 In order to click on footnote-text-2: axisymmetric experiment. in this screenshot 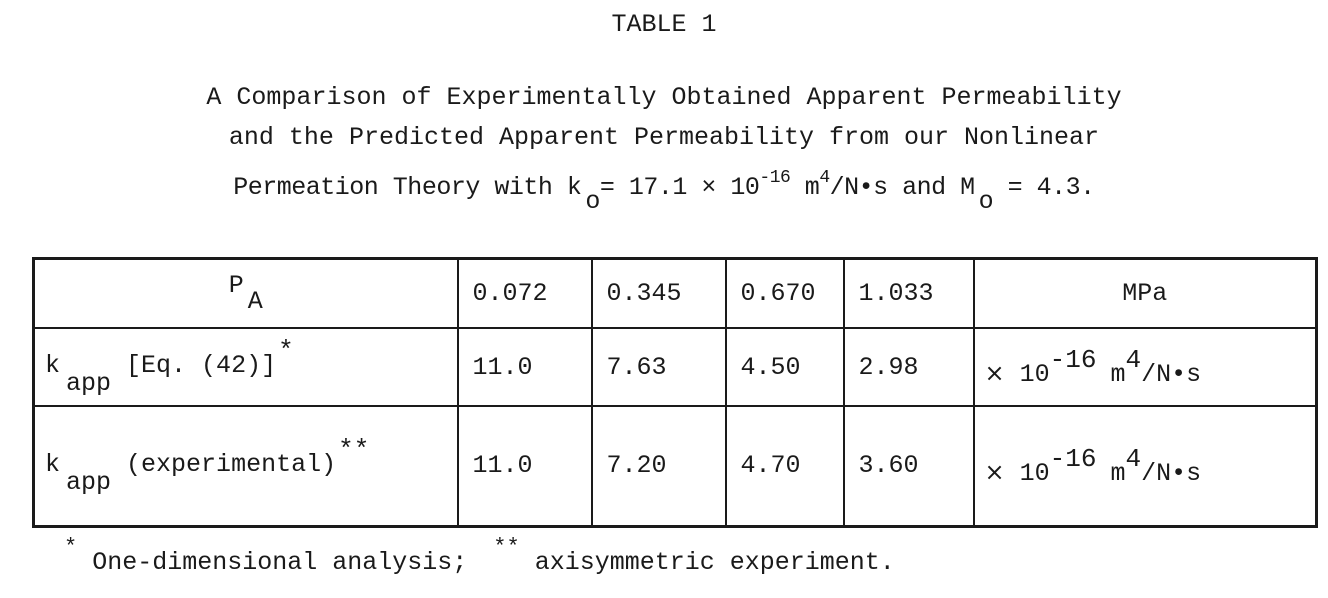, I will do `click(714, 562)`.